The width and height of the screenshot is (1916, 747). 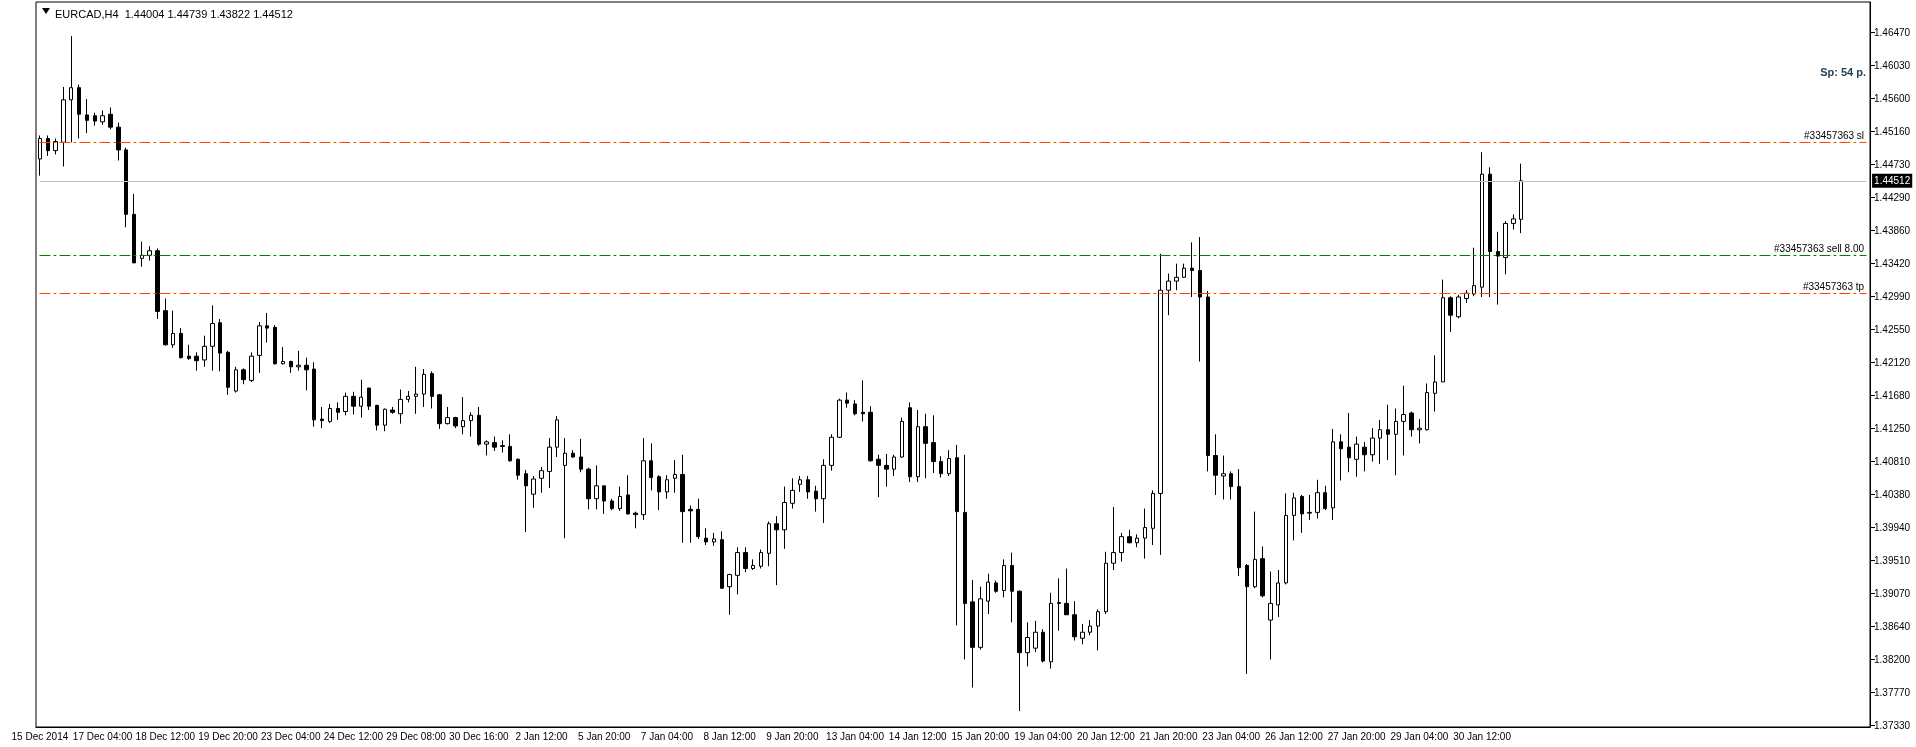 I want to click on y-tick-label: 1.37330, so click(x=1892, y=725).